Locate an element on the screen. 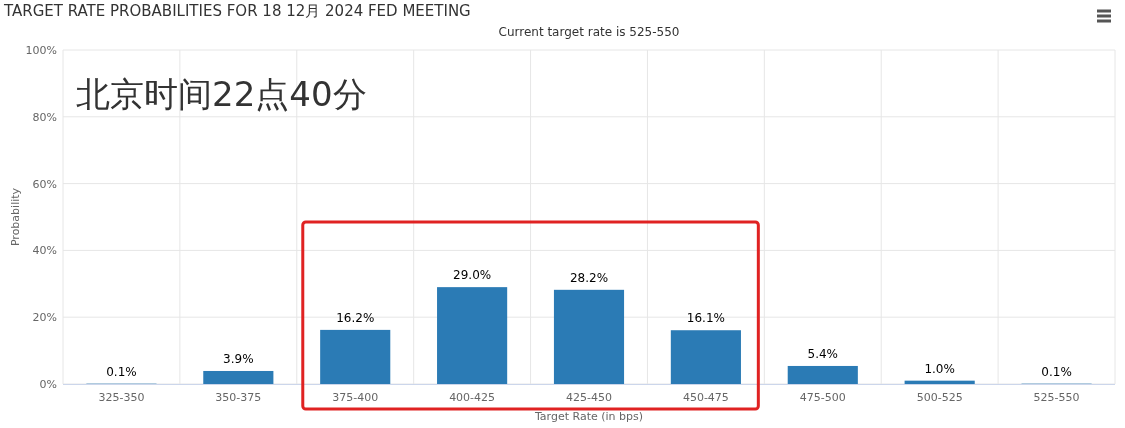 Image resolution: width=1125 pixels, height=428 pixels. x-tick-label: 400-425 is located at coordinates (472, 397).